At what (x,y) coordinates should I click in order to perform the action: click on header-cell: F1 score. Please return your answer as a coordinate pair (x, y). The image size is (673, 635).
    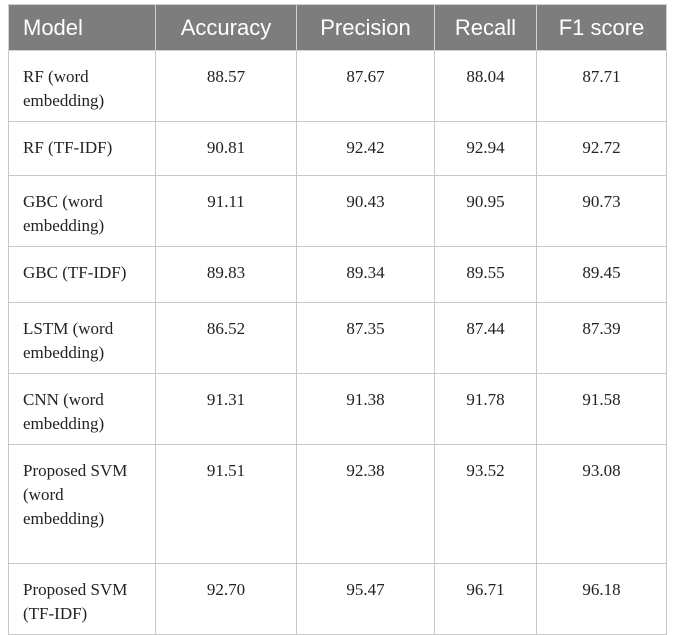
    Looking at the image, I should click on (601, 27).